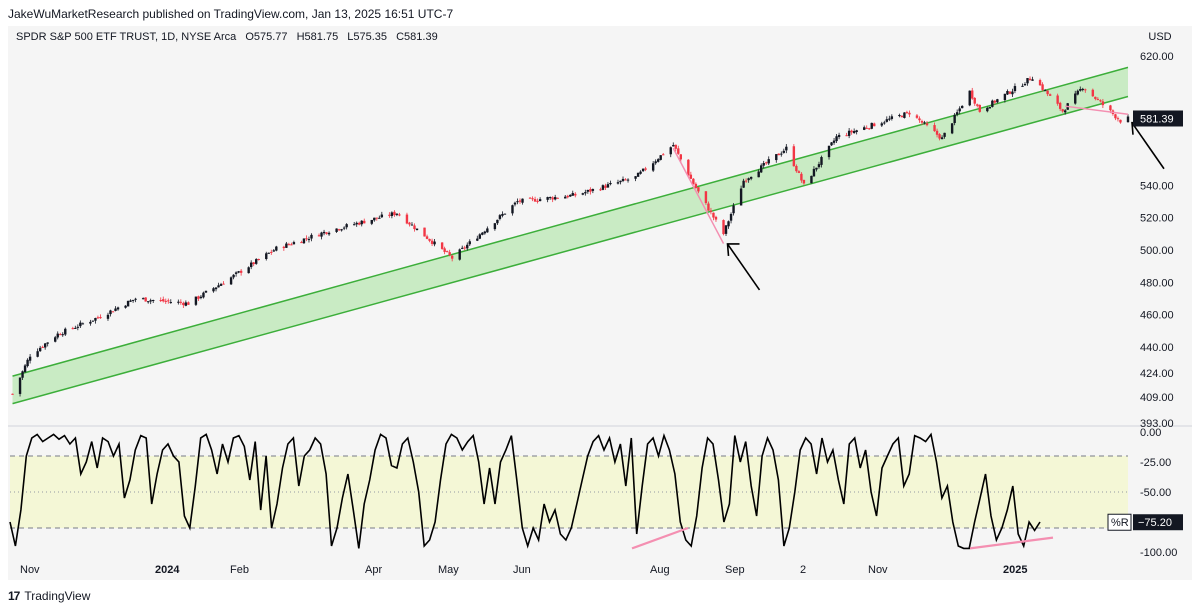 The height and width of the screenshot is (611, 1200). What do you see at coordinates (1160, 37) in the screenshot?
I see `currency-label: USD` at bounding box center [1160, 37].